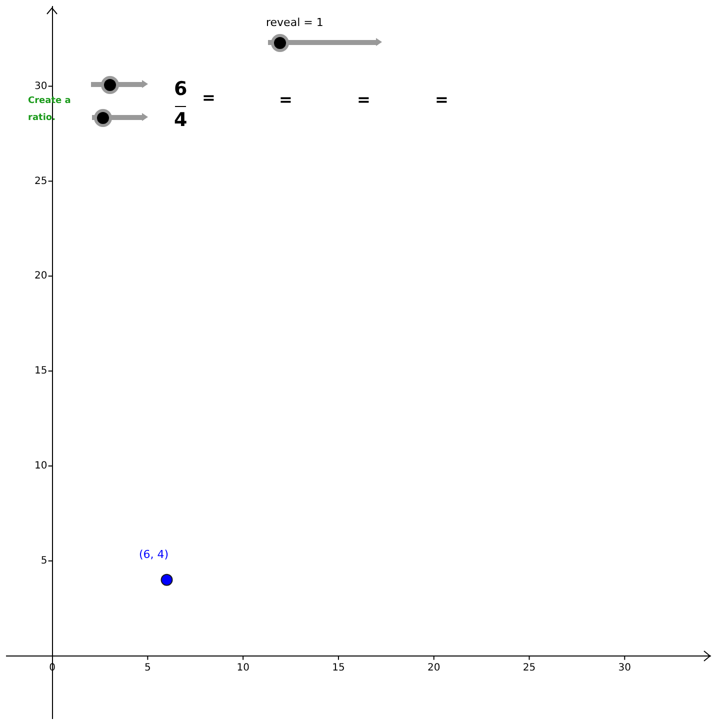 This screenshot has width=717, height=725. What do you see at coordinates (41, 181) in the screenshot?
I see `y-tick-label: 25` at bounding box center [41, 181].